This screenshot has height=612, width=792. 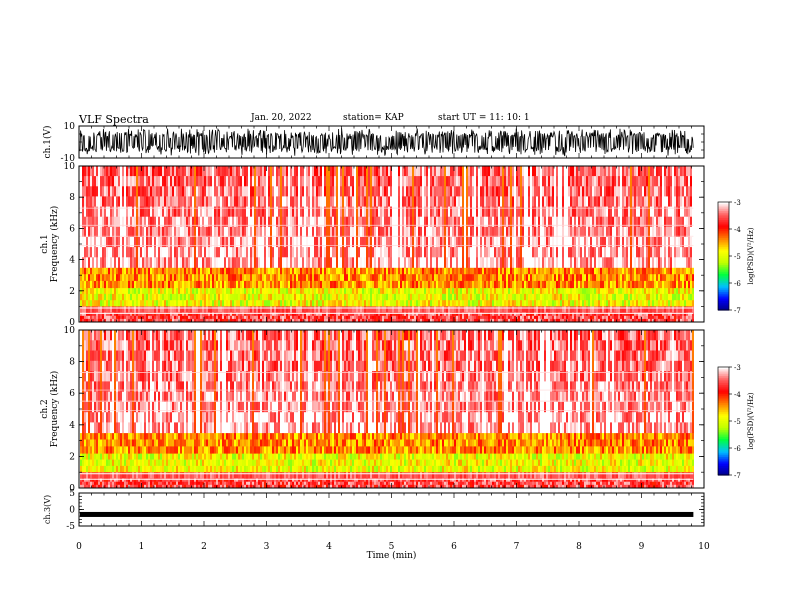 I want to click on y-tick-label: -10, so click(x=68, y=159).